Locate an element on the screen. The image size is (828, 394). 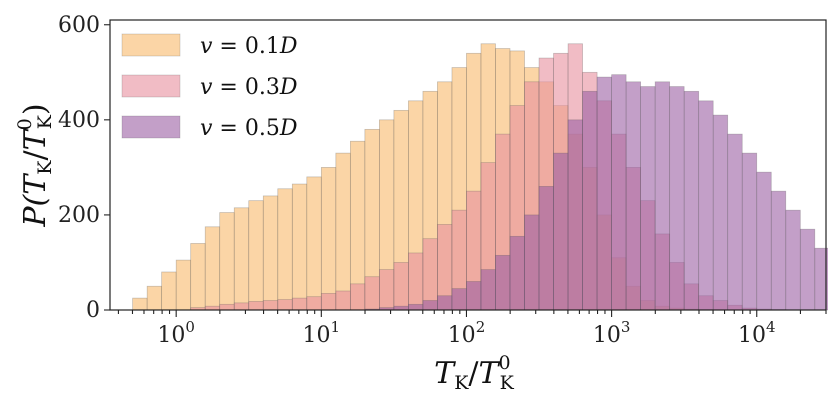
legend-label: v = 0.3D is located at coordinates (249, 87).